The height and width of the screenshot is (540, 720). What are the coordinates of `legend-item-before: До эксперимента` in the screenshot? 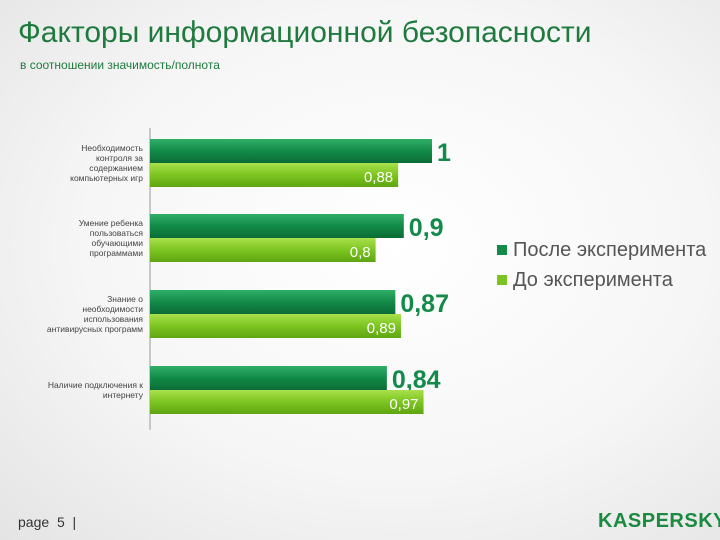 It's located at (605, 280).